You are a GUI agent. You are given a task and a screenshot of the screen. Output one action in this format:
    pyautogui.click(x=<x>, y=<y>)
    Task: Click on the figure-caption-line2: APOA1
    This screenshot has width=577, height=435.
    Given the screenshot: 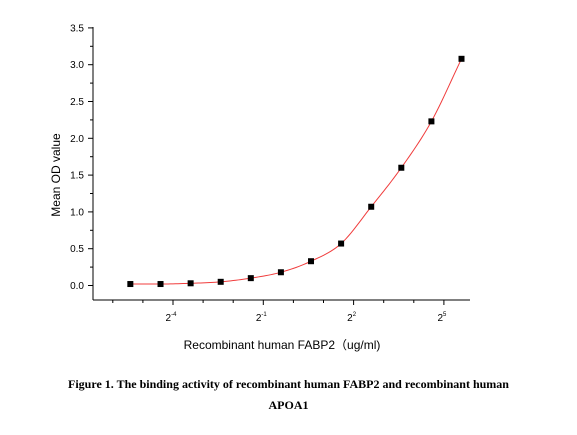 What is the action you would take?
    pyautogui.click(x=288, y=405)
    